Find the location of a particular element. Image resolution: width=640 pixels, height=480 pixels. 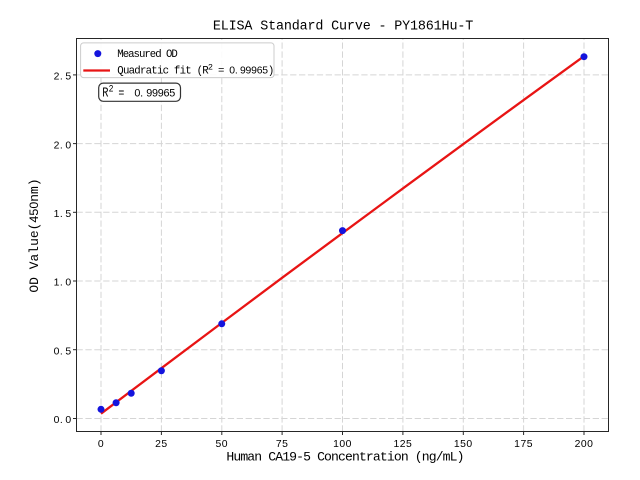

svg-text: 125 is located at coordinates (402, 444).